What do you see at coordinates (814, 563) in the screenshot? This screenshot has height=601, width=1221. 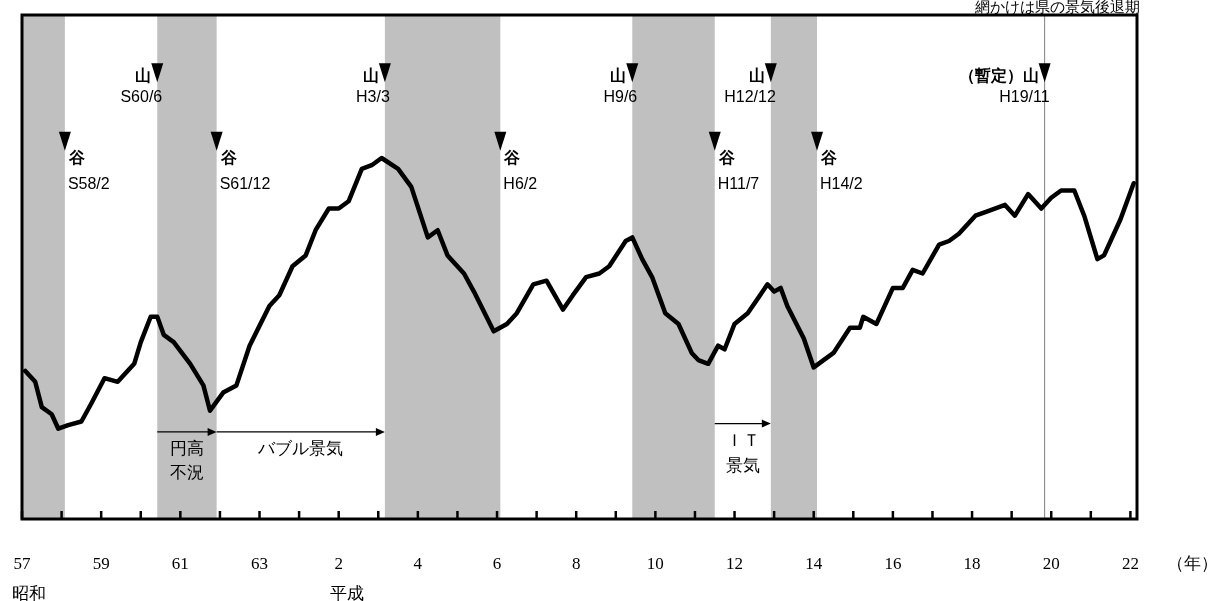 I see `x-tick-label: 14` at bounding box center [814, 563].